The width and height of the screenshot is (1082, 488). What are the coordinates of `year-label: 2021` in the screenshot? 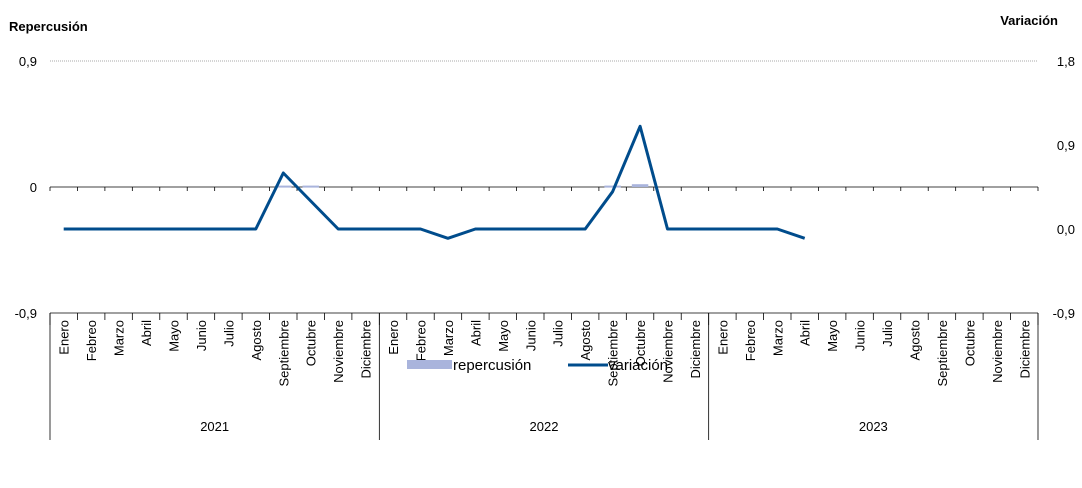 It's located at (214, 426).